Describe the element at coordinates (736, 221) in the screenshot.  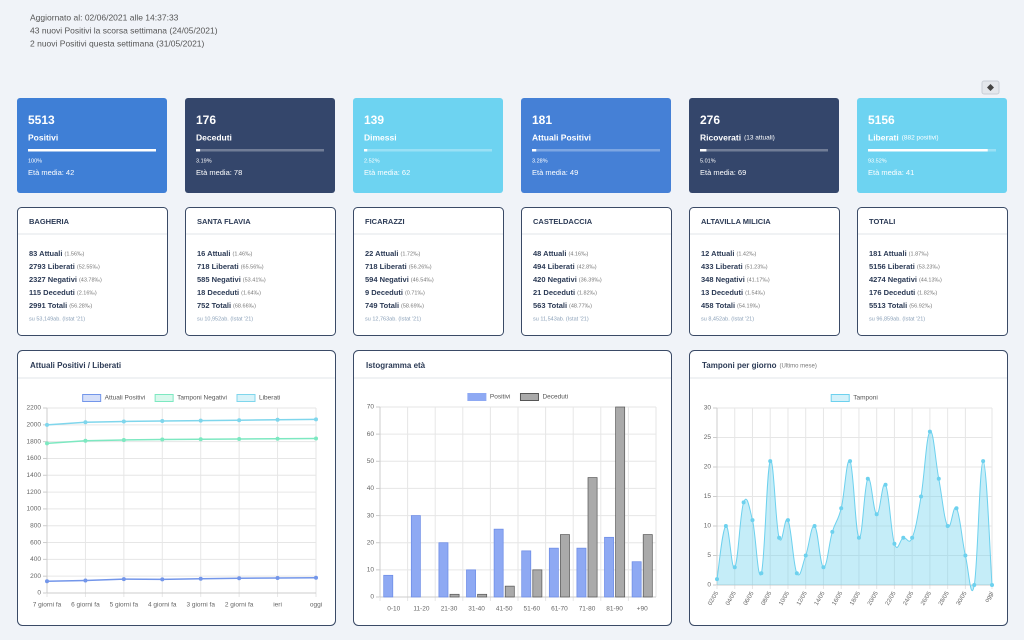
I see `town-name: ALTAVILLA MILICIA` at that location.